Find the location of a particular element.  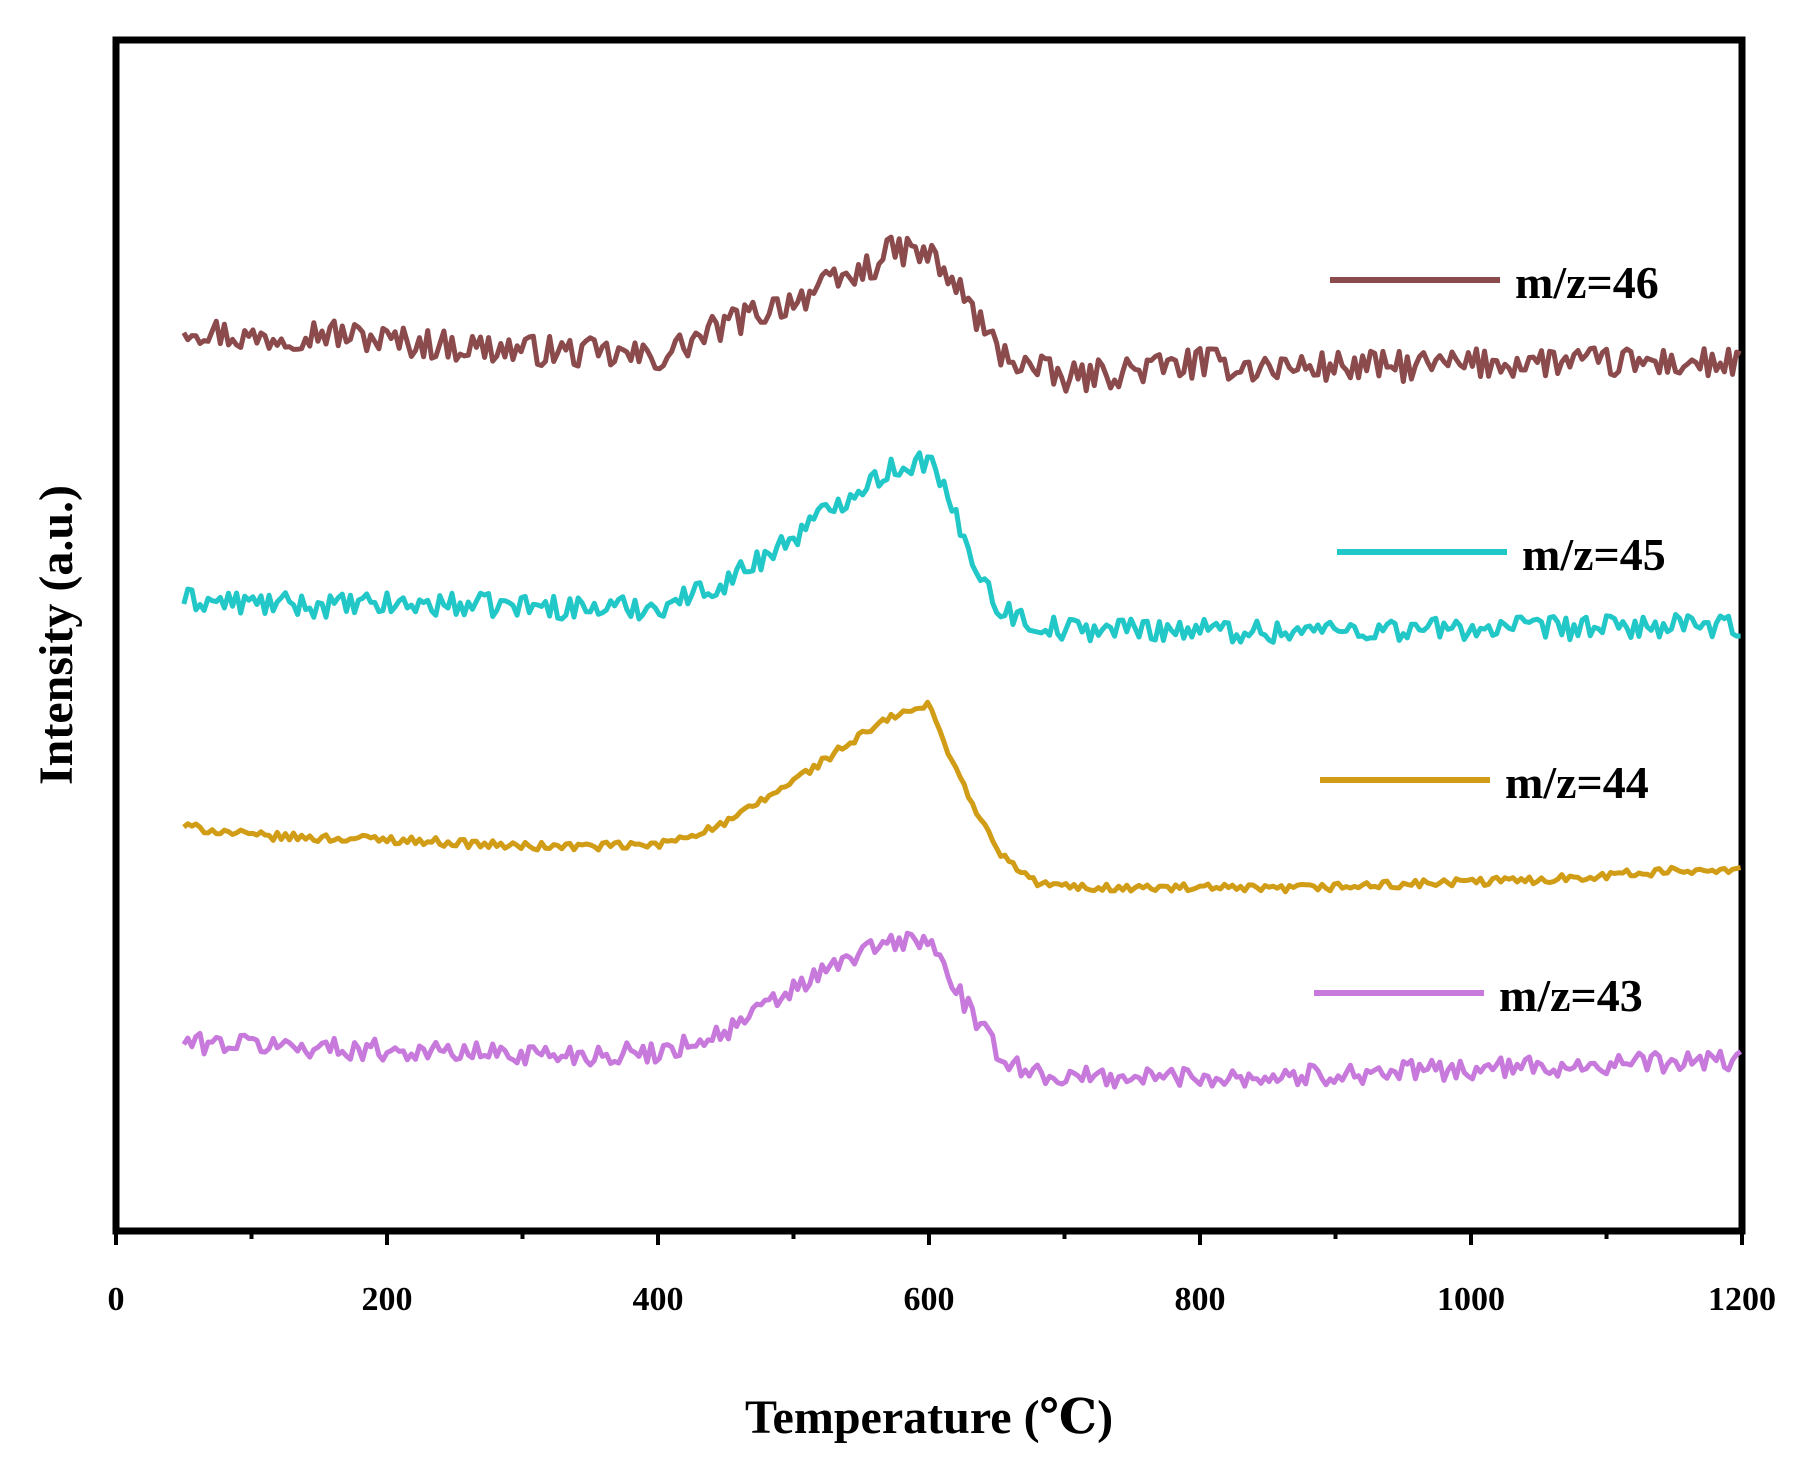

y-axis-title: Intensity (a.u.) is located at coordinates (56, 635).